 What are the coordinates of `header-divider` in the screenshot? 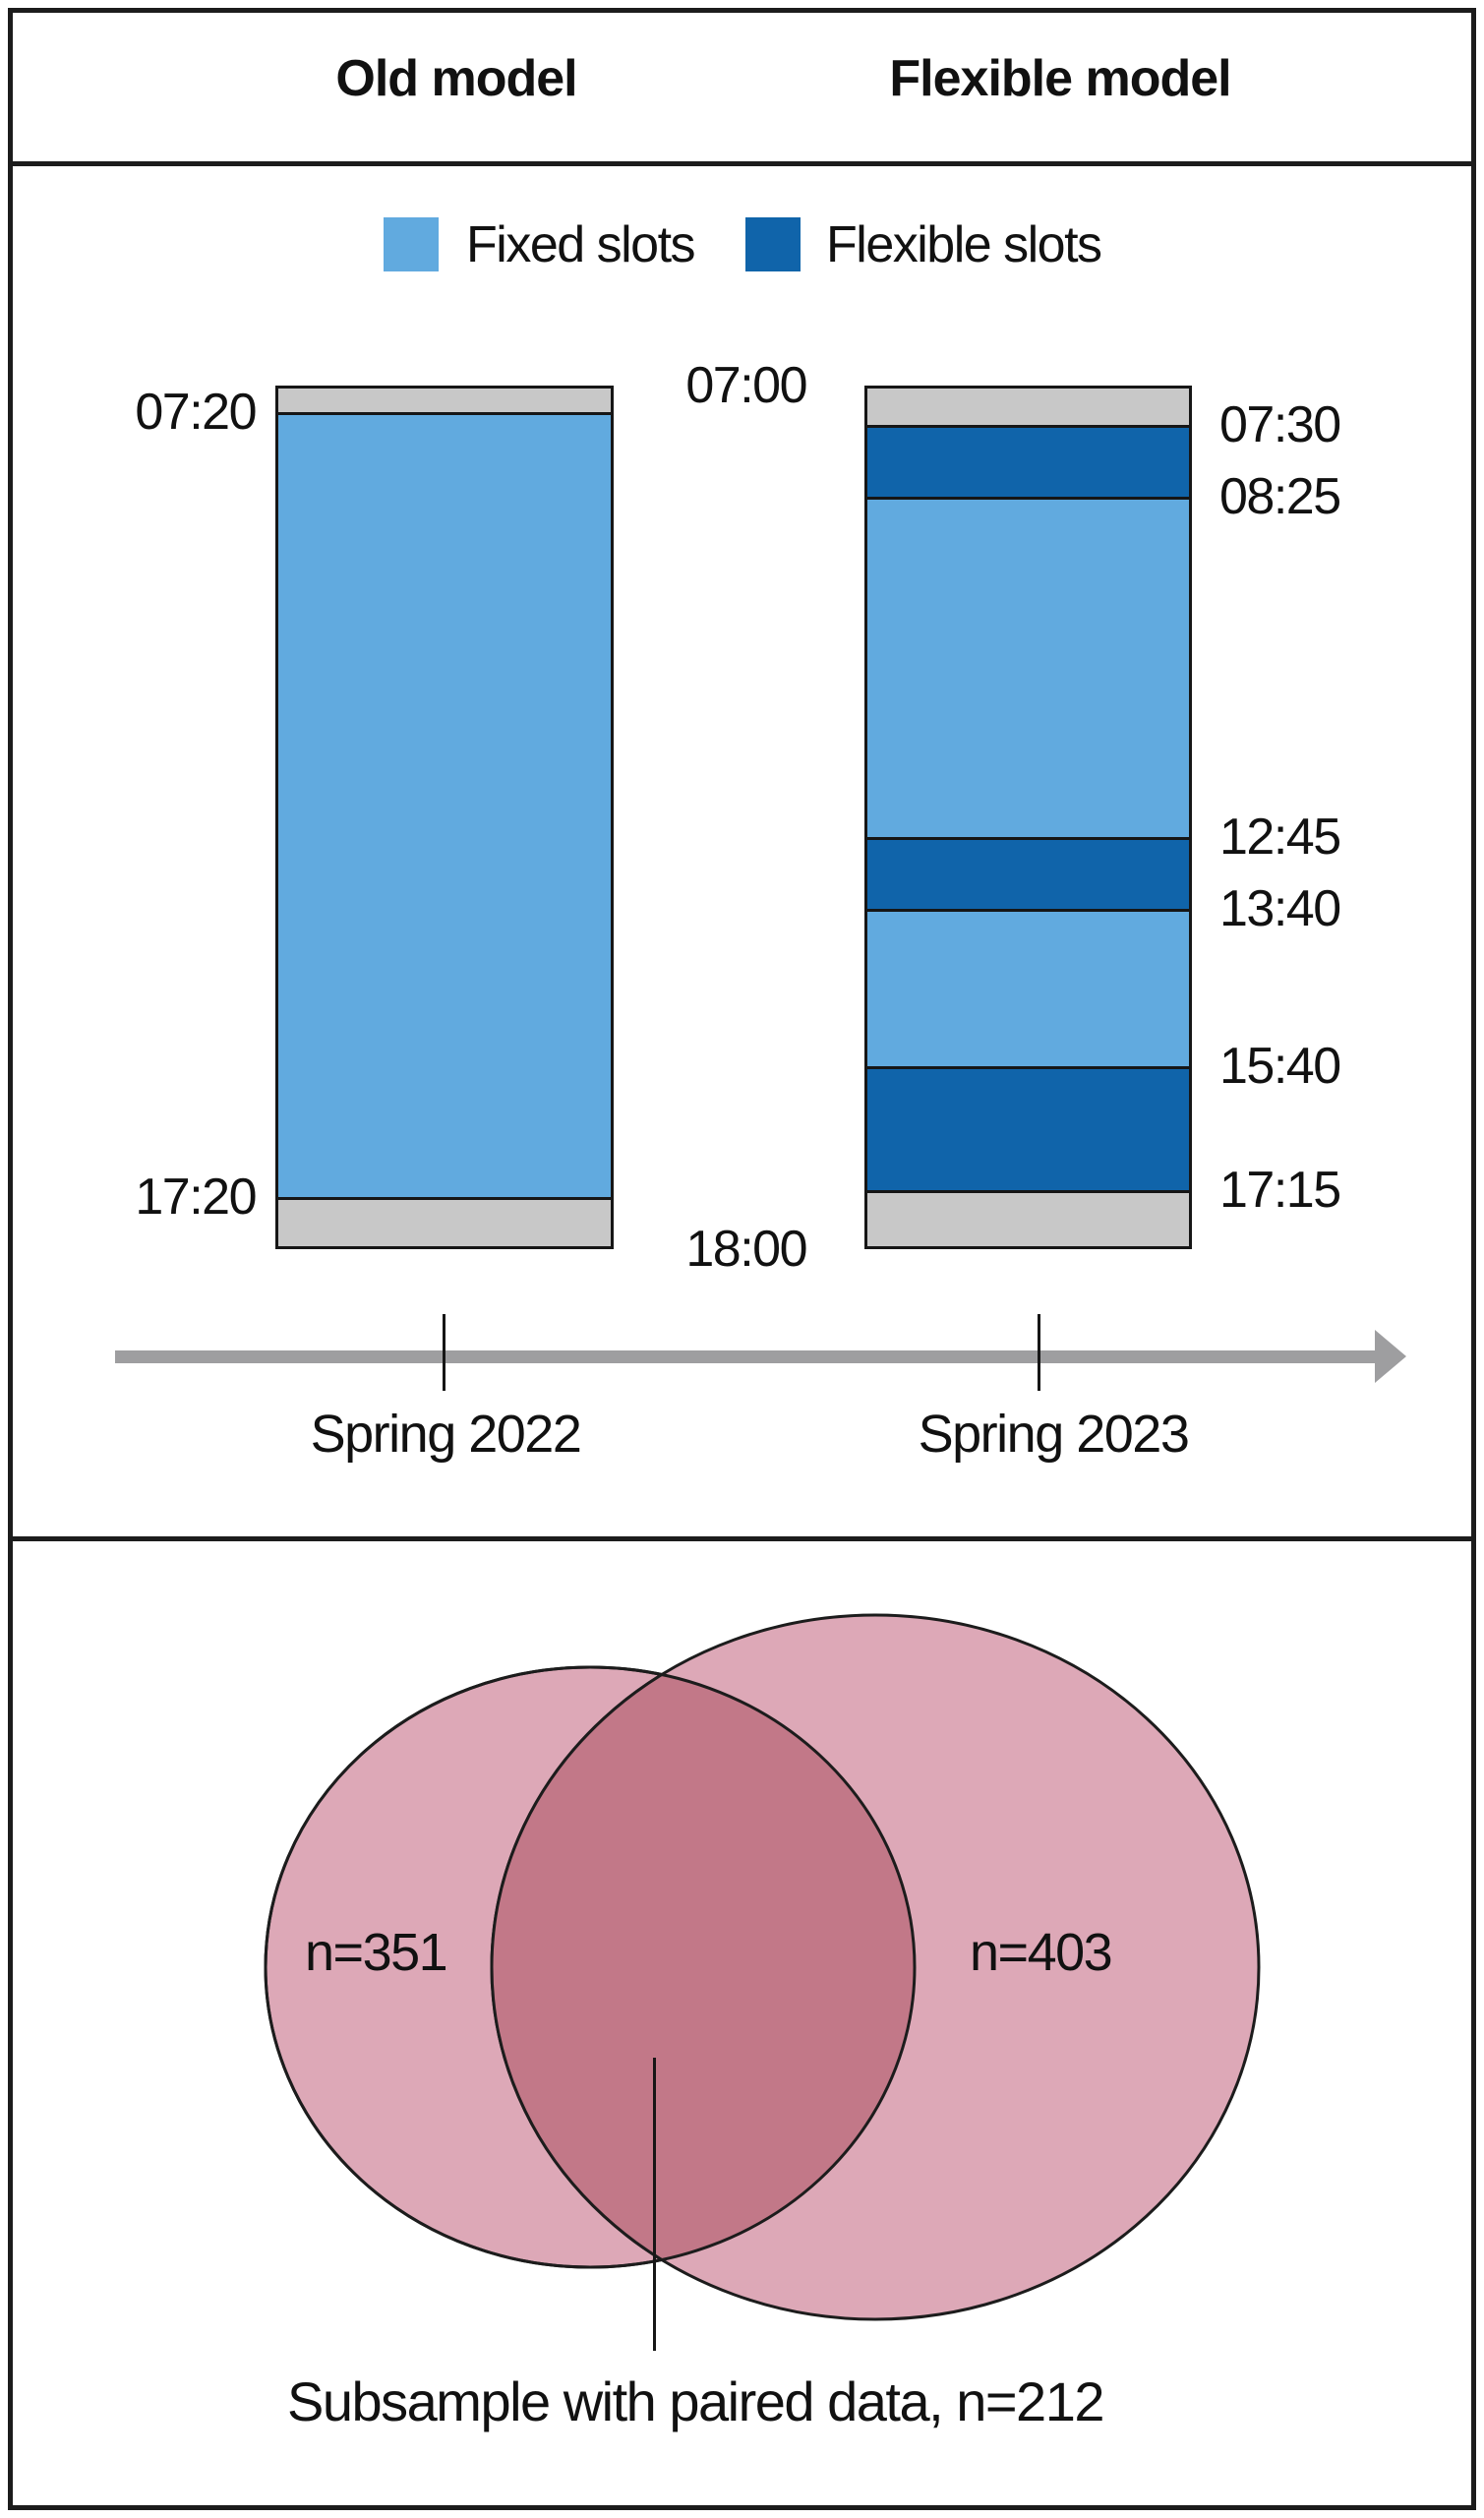 It's located at (742, 163).